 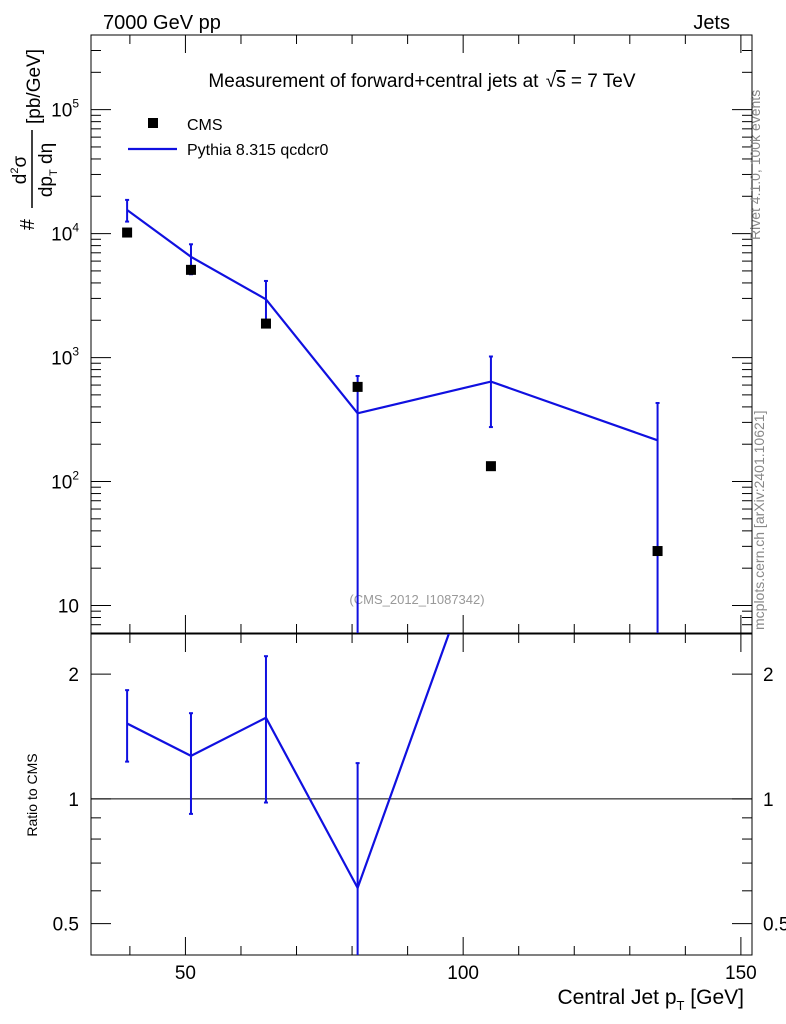 I want to click on main-ytick-label: 10⁵, so click(x=65, y=109).